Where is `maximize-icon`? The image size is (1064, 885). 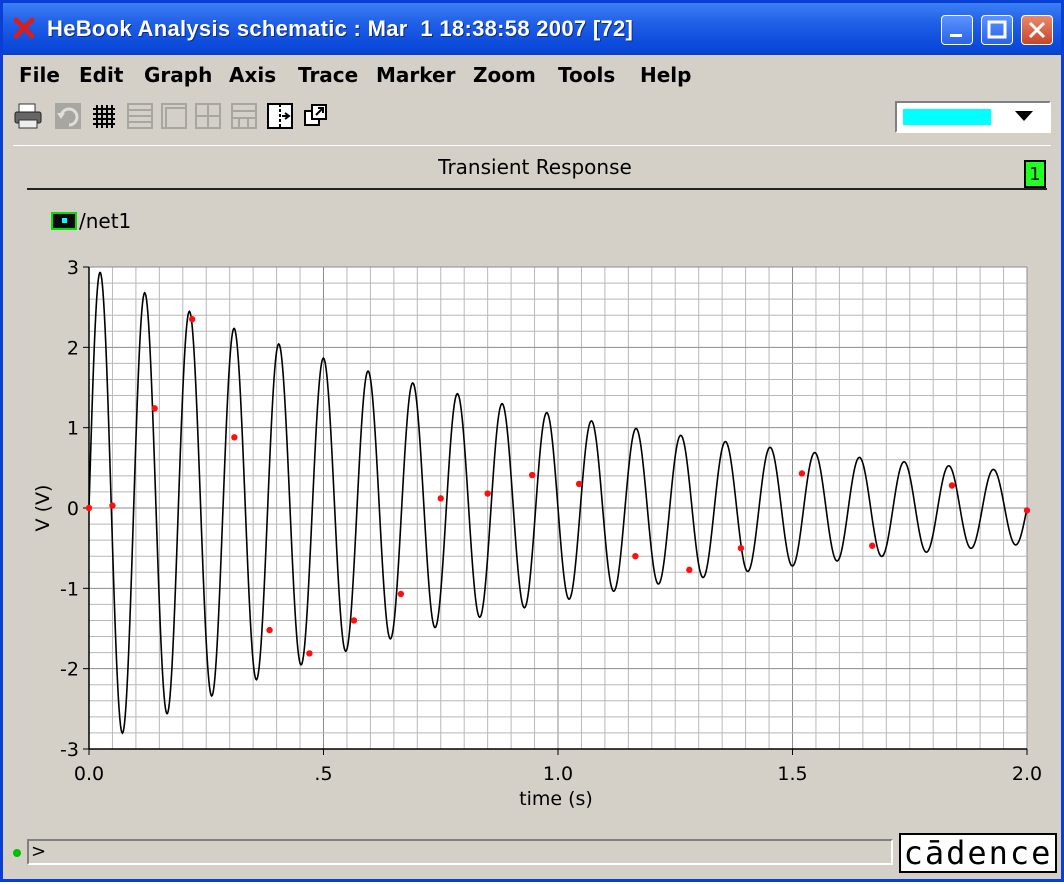
maximize-icon is located at coordinates (997, 29).